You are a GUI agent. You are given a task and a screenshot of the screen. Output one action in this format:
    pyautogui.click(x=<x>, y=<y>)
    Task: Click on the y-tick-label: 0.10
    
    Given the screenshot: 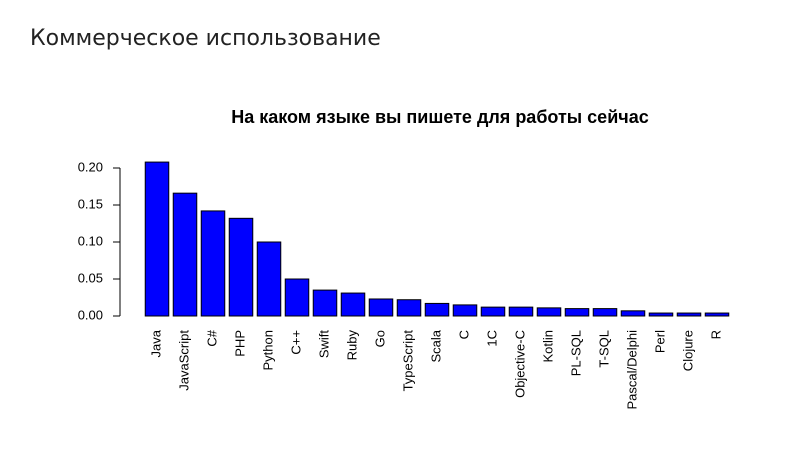 What is the action you would take?
    pyautogui.click(x=90, y=240)
    